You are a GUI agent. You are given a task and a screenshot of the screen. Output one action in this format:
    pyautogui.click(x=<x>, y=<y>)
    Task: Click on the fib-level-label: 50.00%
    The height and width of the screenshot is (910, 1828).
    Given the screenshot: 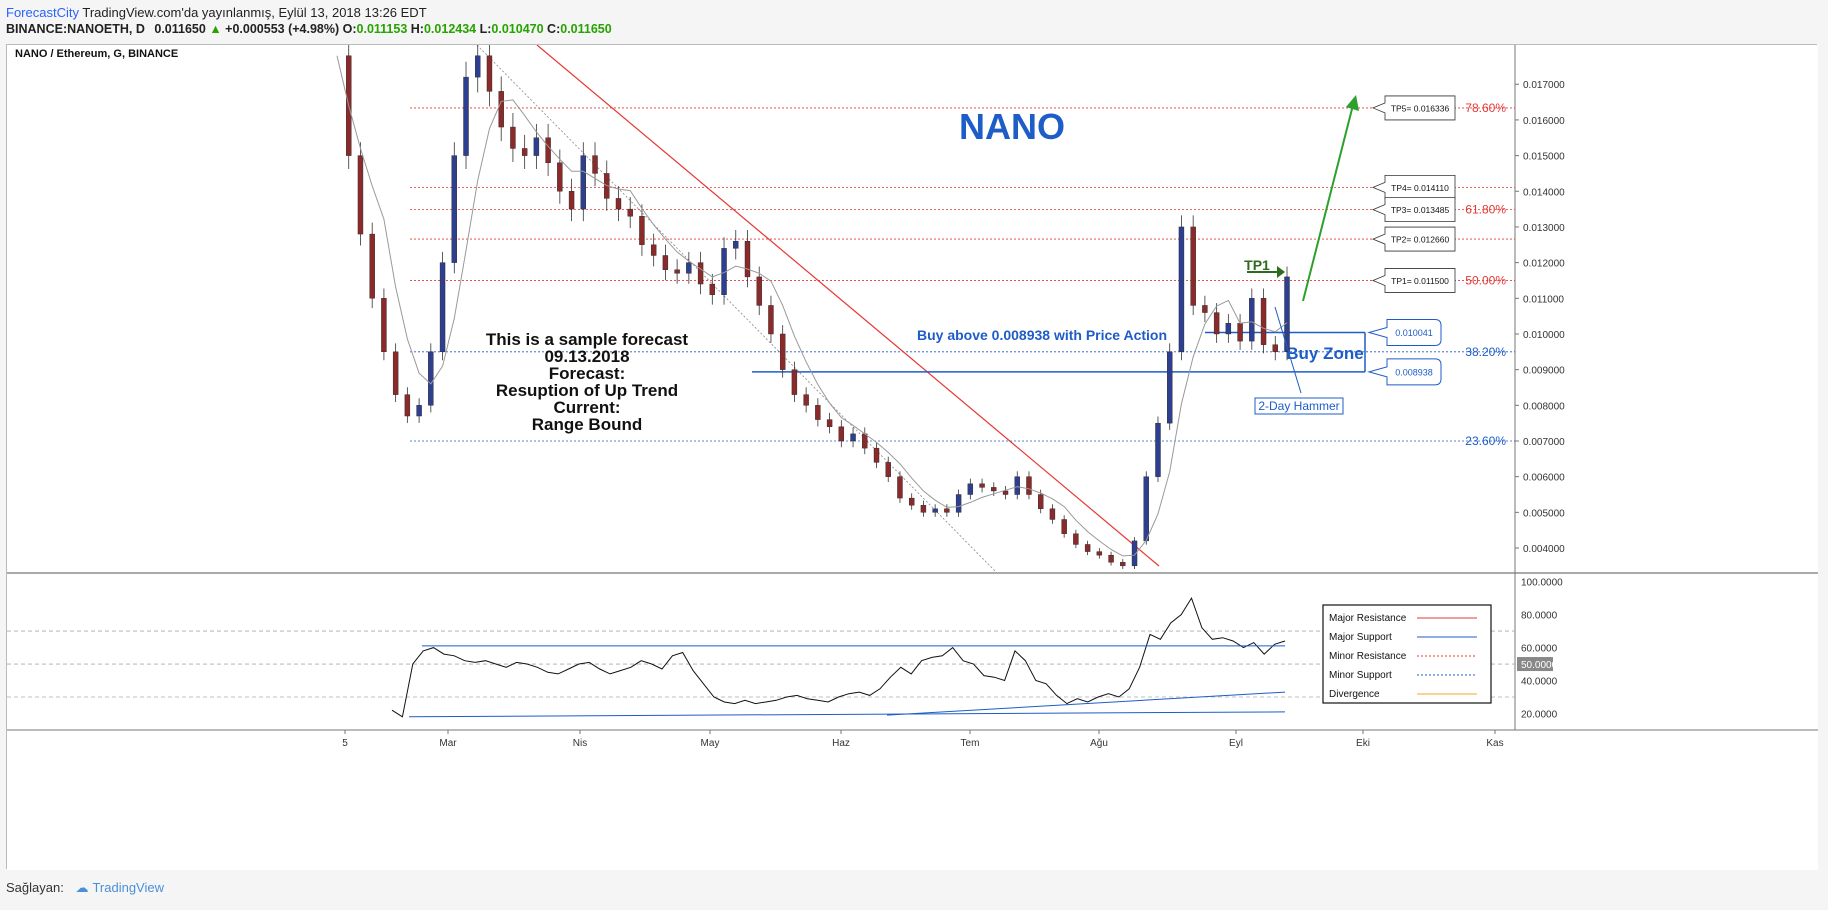 What is the action you would take?
    pyautogui.click(x=1485, y=280)
    